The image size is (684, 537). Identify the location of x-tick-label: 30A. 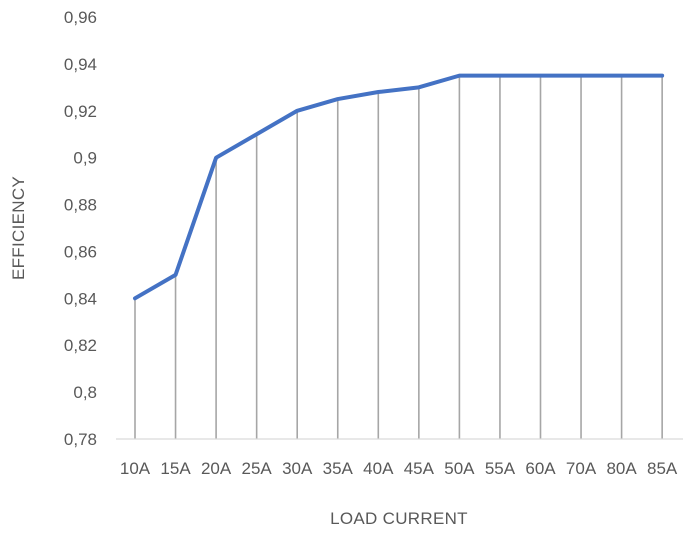
(297, 468).